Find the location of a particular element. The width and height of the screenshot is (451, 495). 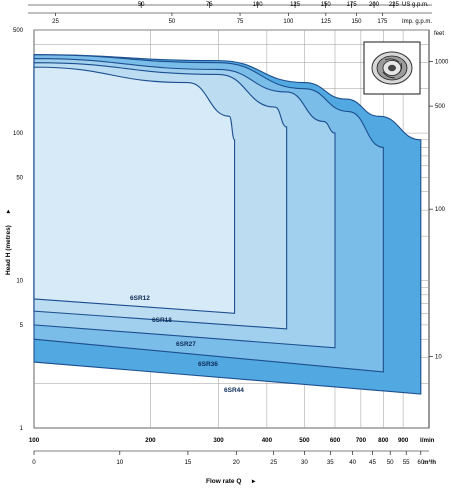

x-axis-lpm: 100 200 300 400 500 600 700 800 900 is located at coordinates (219, 440).